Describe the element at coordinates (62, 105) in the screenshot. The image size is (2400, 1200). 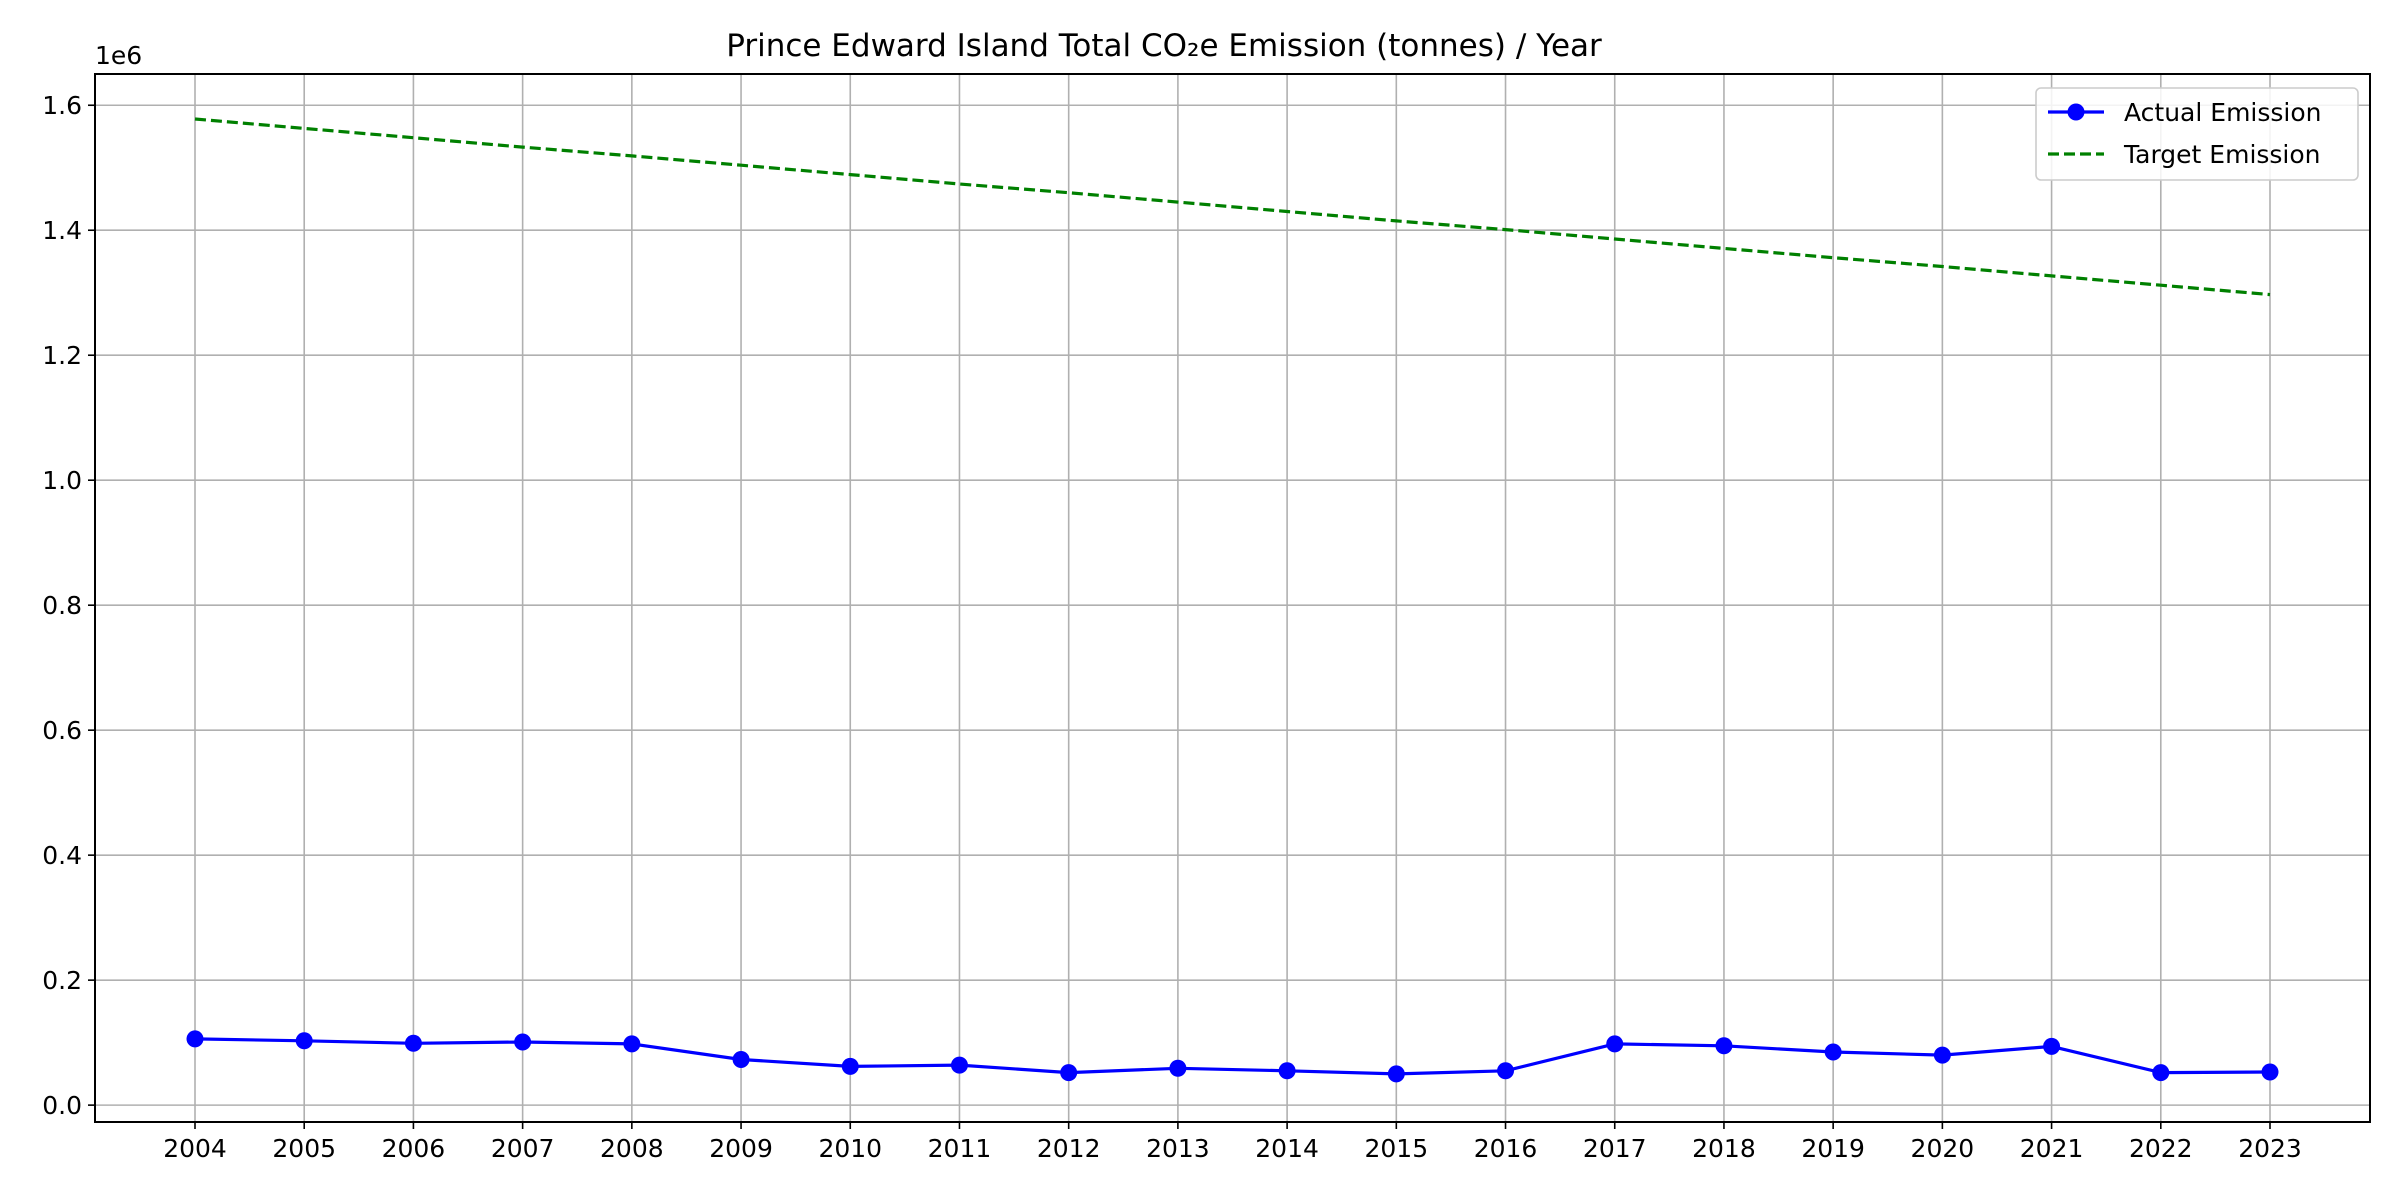
I see `y-tick-label: 1.6` at that location.